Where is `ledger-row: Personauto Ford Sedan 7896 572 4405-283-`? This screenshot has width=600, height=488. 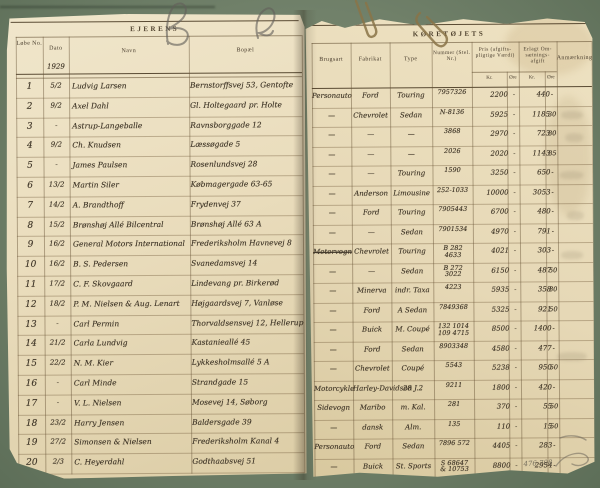
ledger-row: Personauto Ford Sedan 7896 572 4405-283- is located at coordinates (454, 448).